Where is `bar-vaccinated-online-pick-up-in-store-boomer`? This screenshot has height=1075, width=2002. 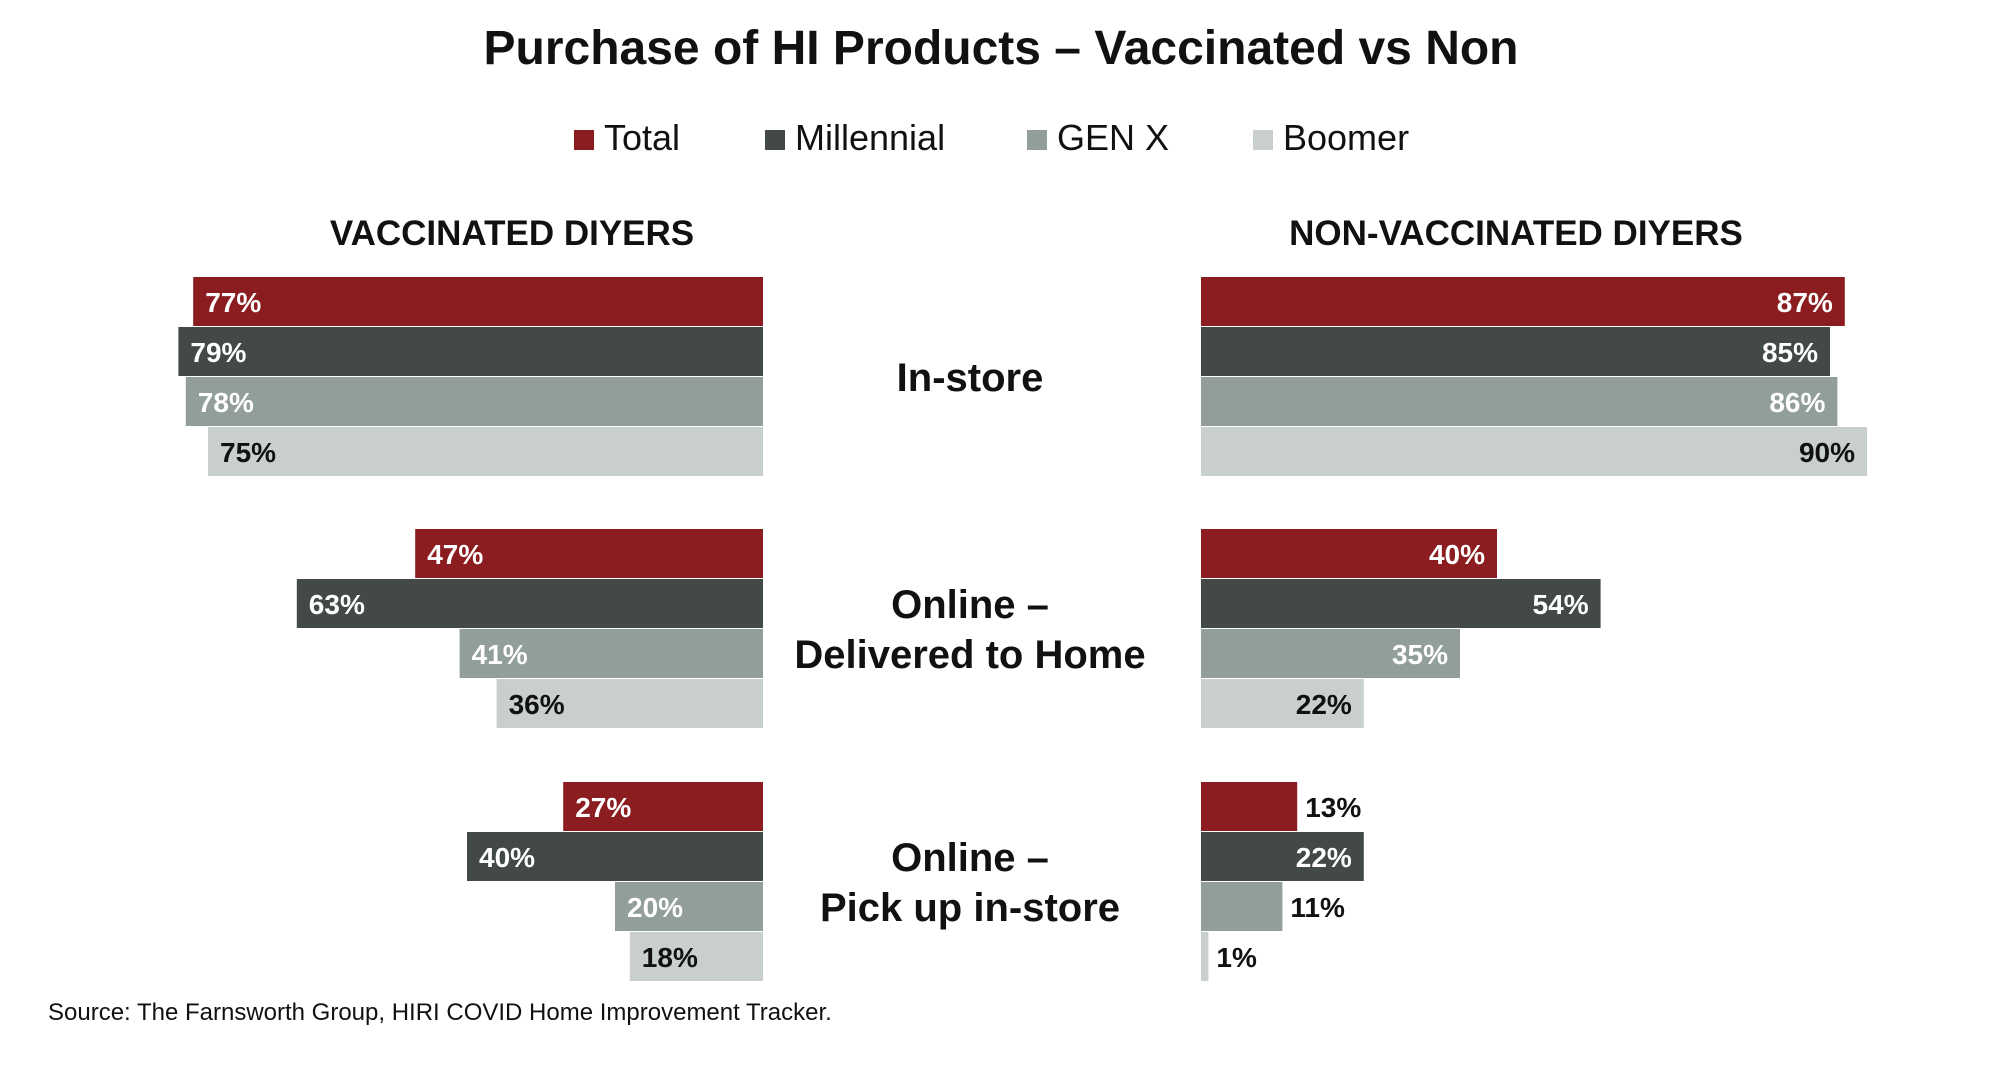 bar-vaccinated-online-pick-up-in-store-boomer is located at coordinates (696, 956).